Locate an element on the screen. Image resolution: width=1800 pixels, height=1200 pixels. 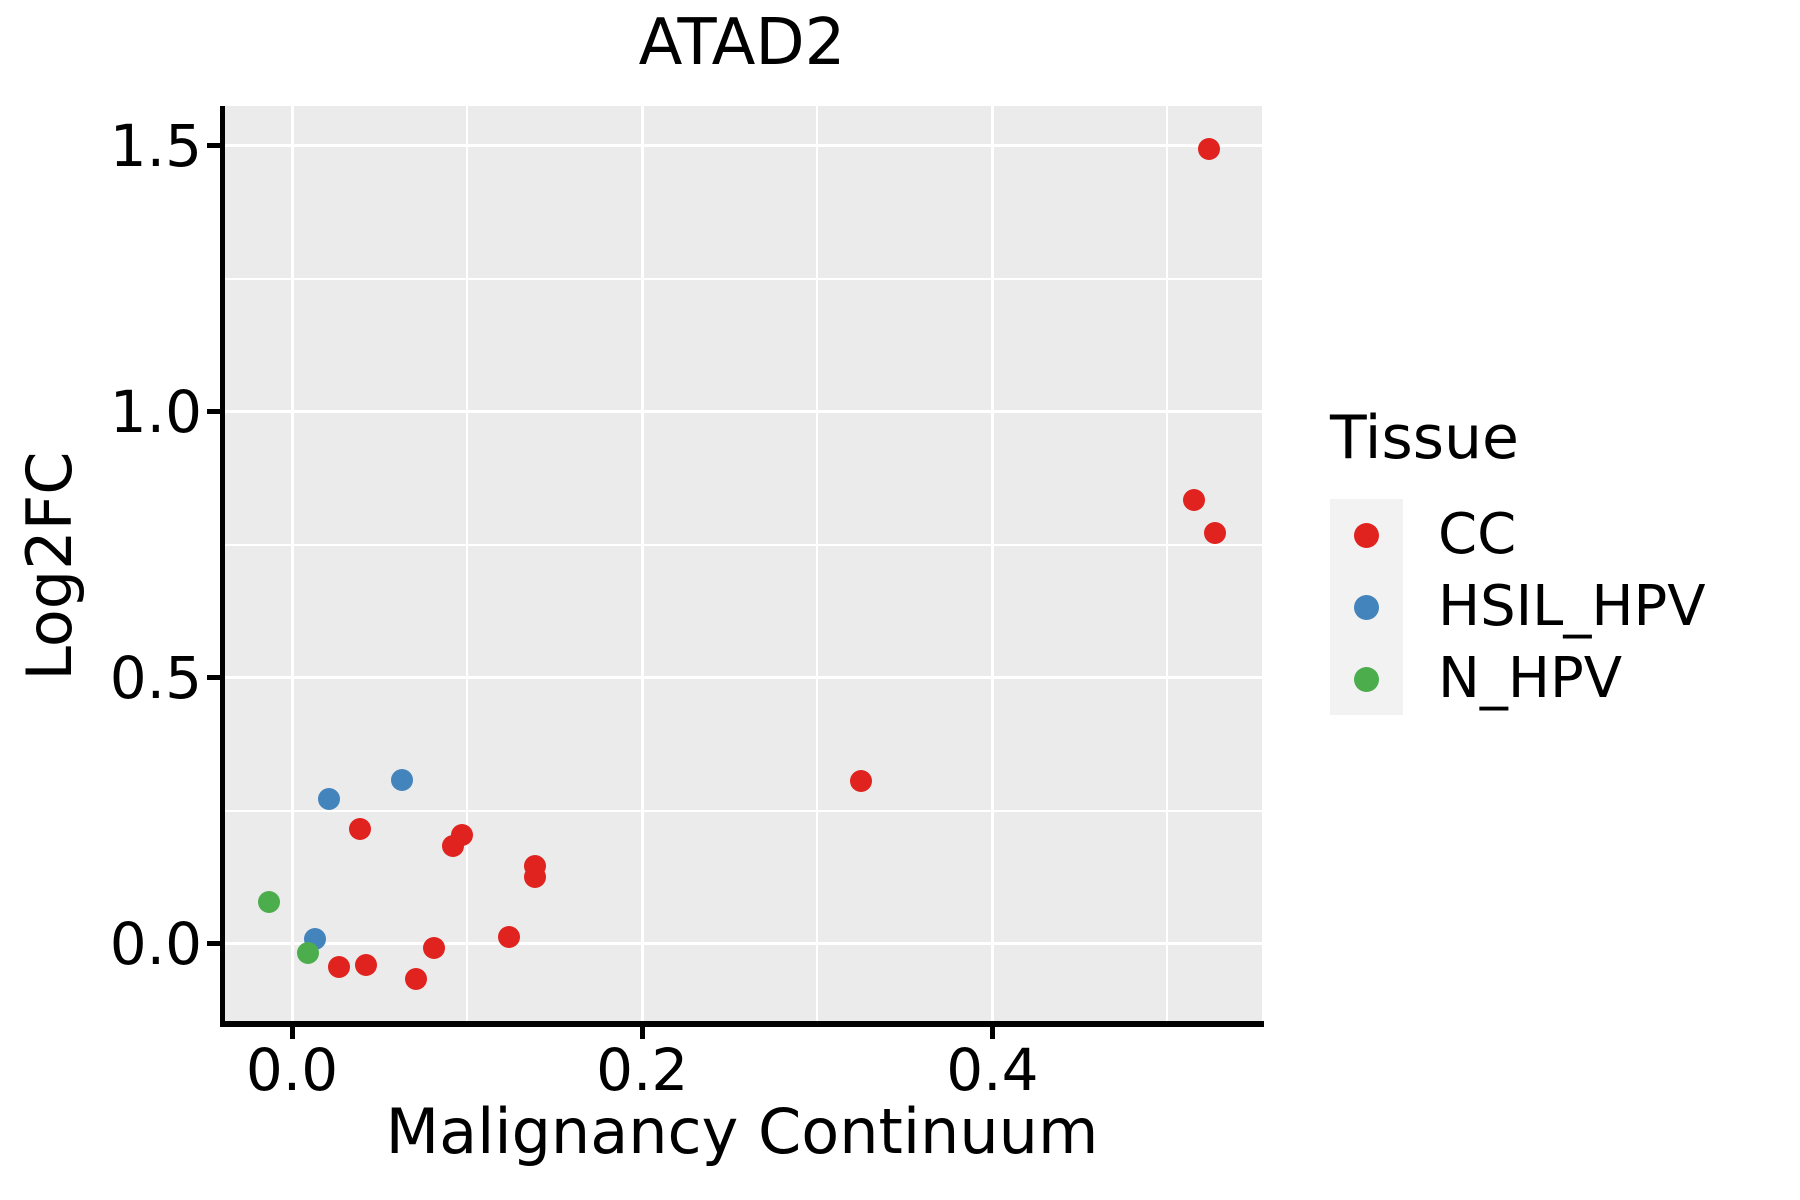
legend-title: Tissue is located at coordinates (1424, 438).